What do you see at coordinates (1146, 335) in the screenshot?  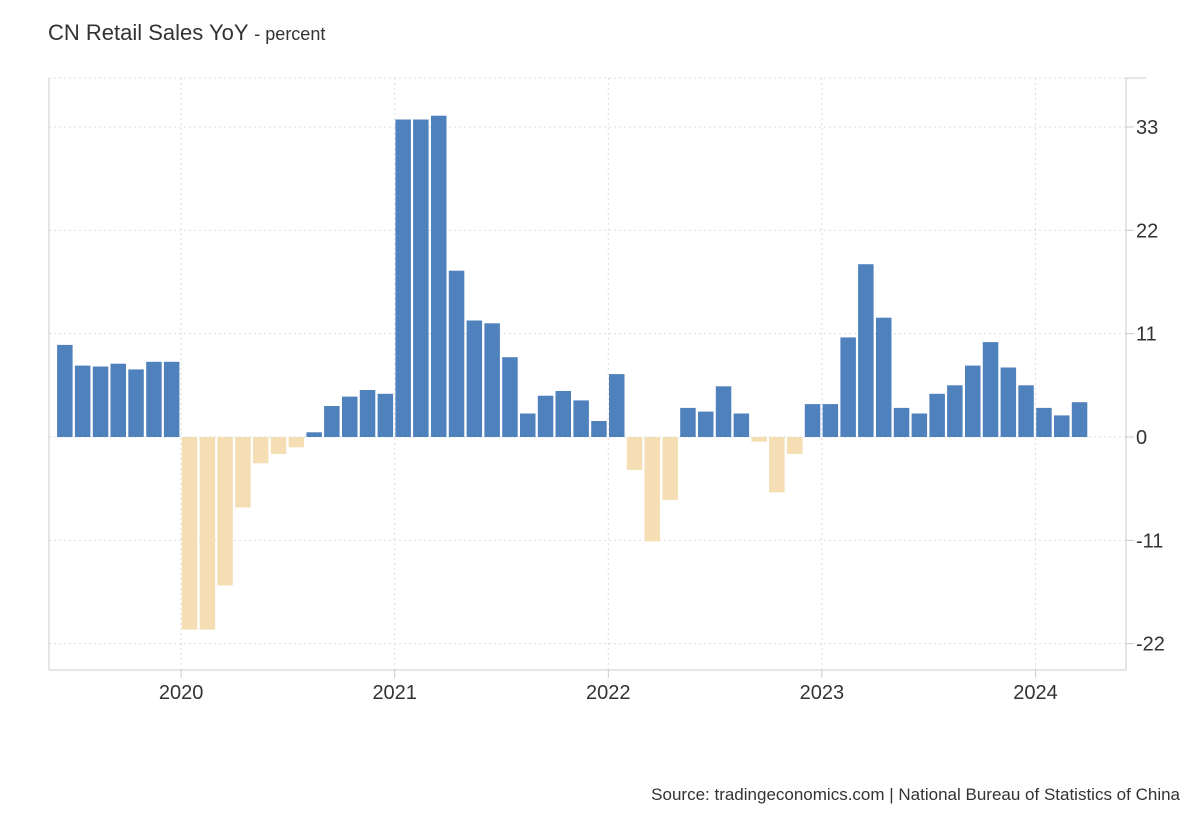 I see `y-tick-label: 11` at bounding box center [1146, 335].